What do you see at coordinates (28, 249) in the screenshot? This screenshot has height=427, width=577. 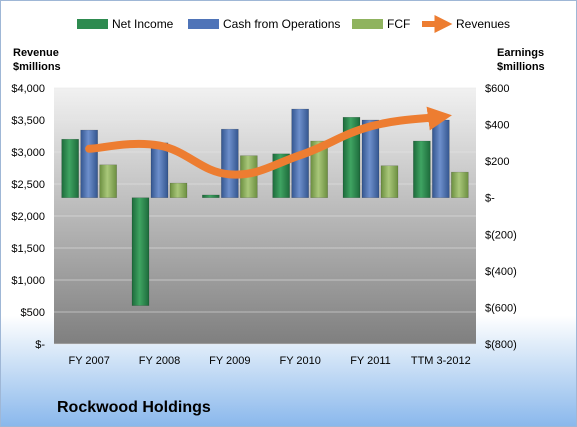 I see `left-tick-label: $1,500` at bounding box center [28, 249].